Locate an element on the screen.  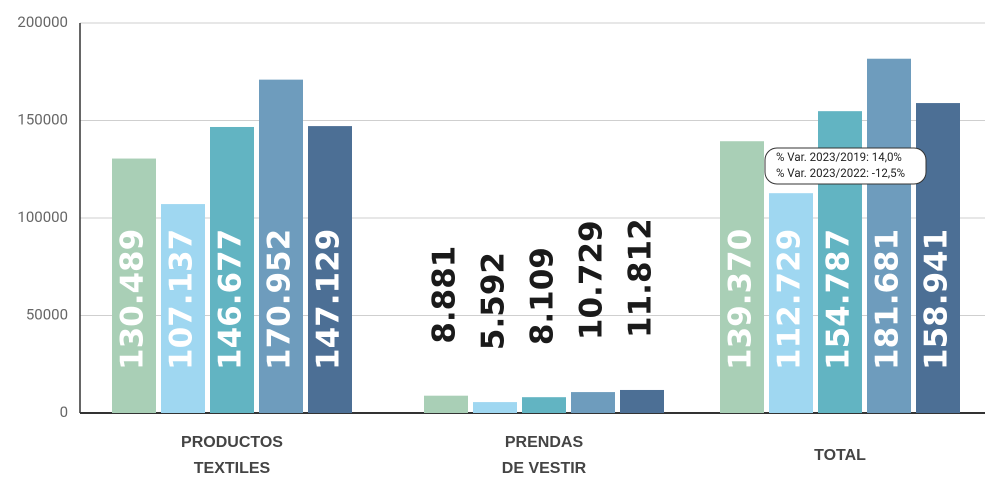
x-tick-label: TOTAL is located at coordinates (840, 455).